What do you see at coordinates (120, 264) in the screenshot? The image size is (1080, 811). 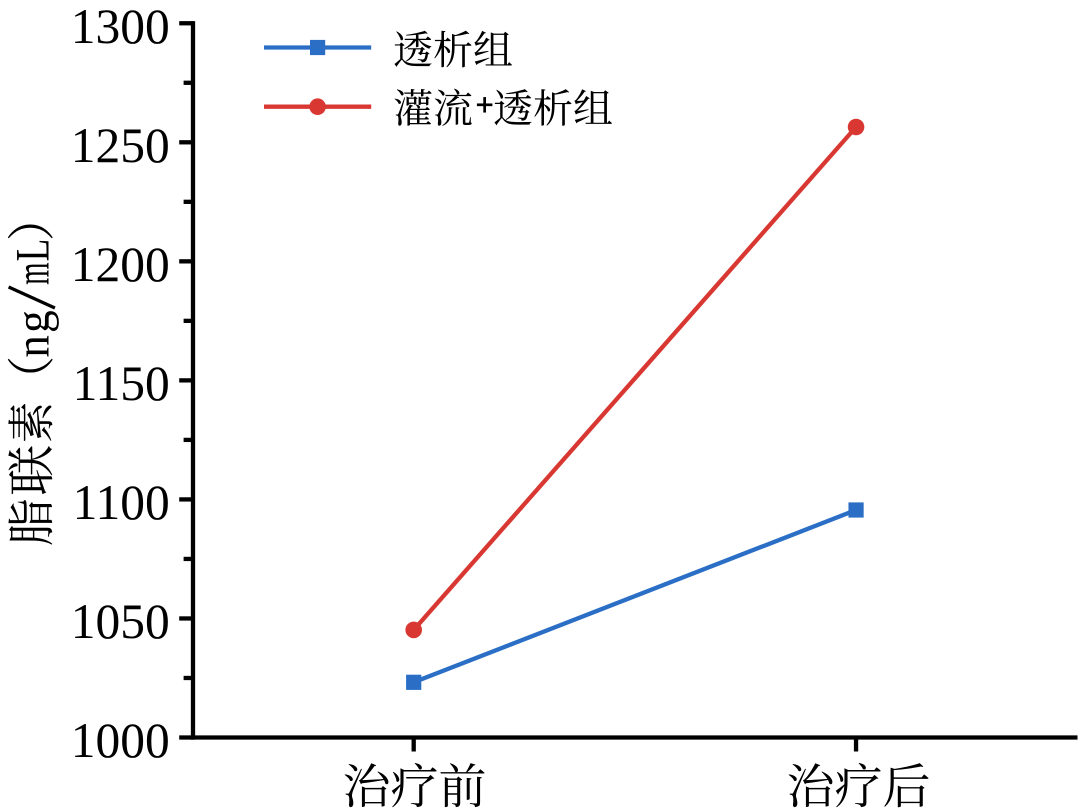 I see `svg-text: 1200` at bounding box center [120, 264].